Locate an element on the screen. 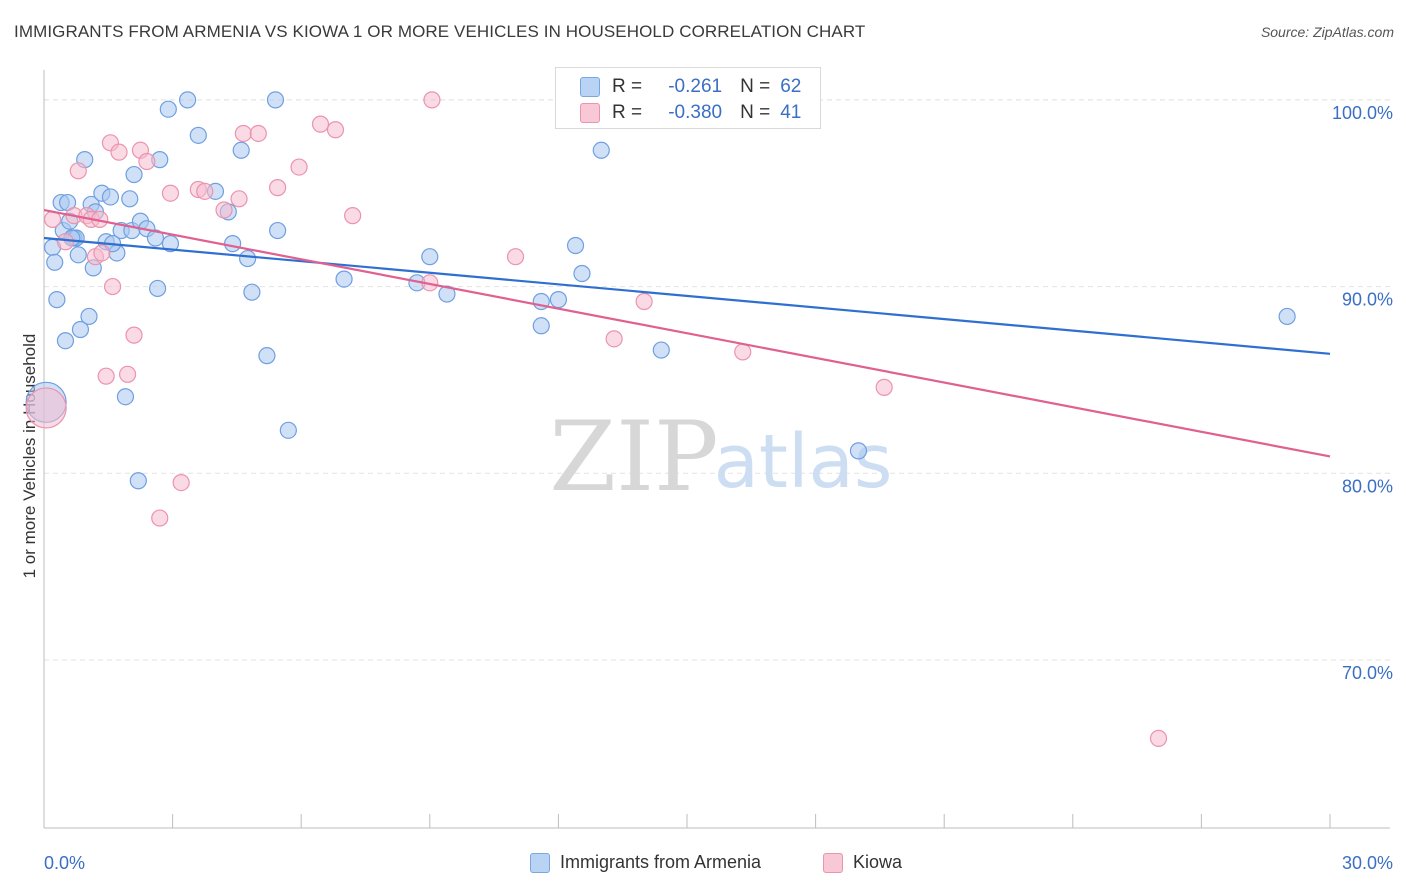 The image size is (1406, 892). y-tick-label: 80.0% is located at coordinates (1367, 486).